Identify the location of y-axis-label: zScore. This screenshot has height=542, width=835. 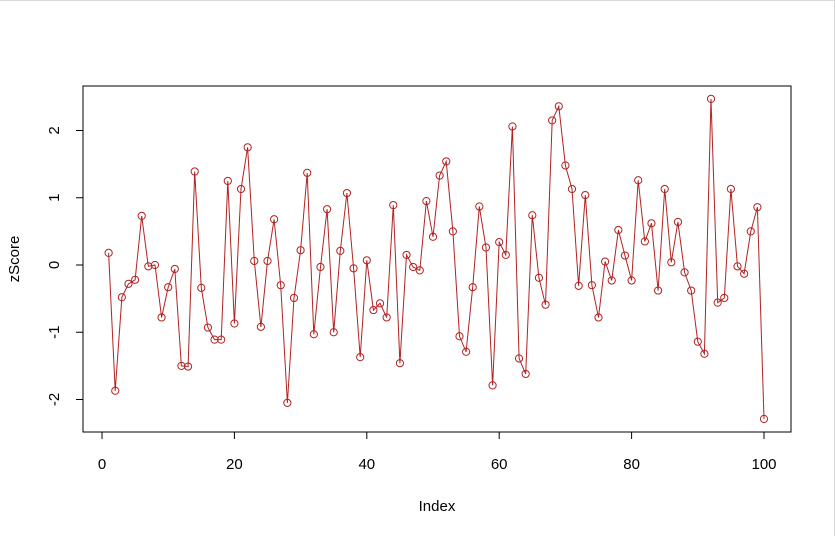
(14, 259).